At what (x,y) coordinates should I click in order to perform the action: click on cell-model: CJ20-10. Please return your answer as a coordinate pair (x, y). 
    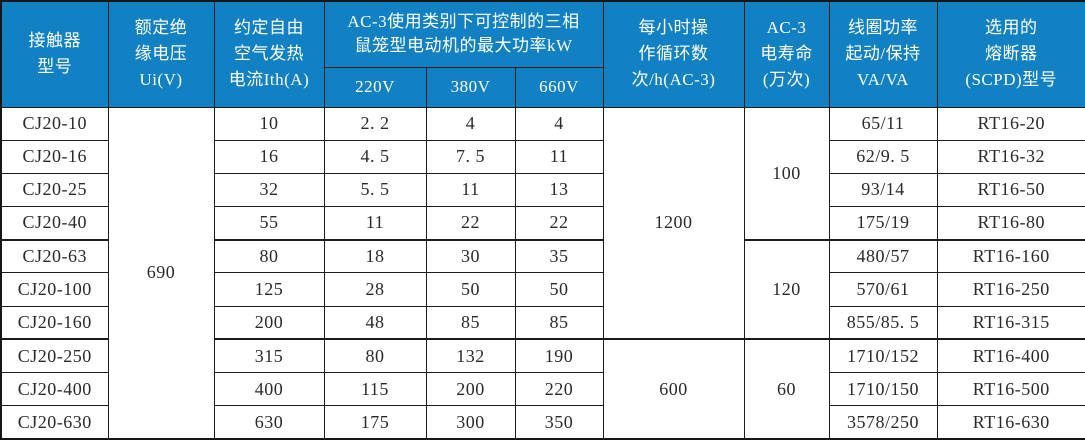
    Looking at the image, I should click on (54, 123).